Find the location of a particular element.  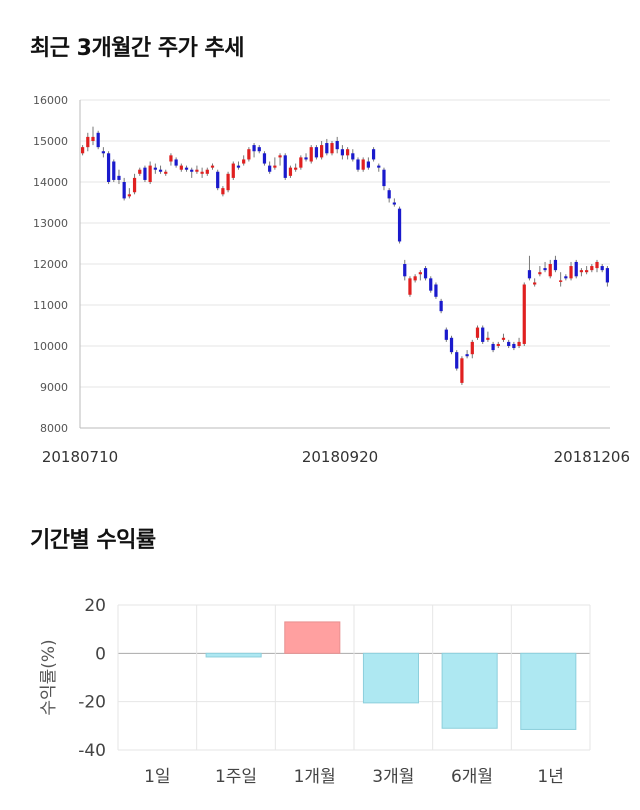

y-tick-label: 16000 is located at coordinates (50, 100).